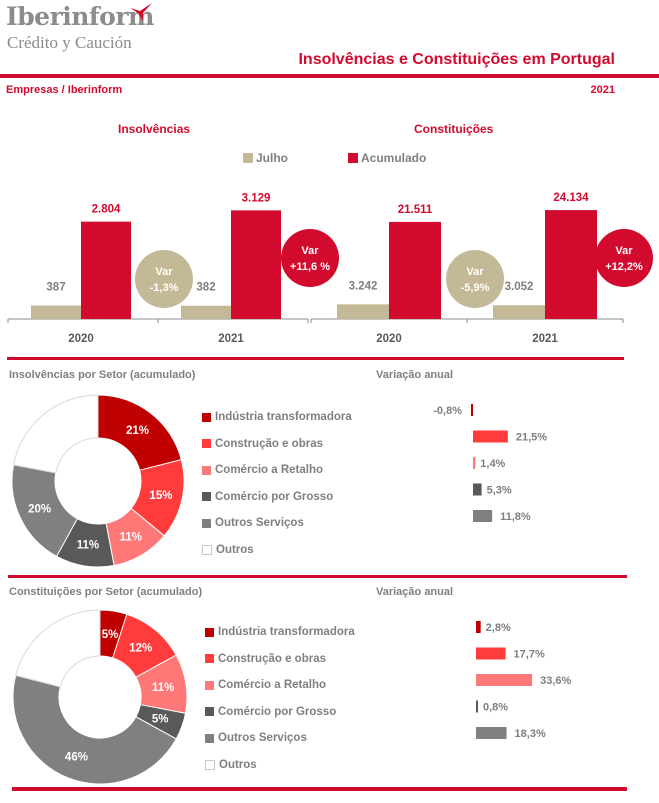 The width and height of the screenshot is (659, 803). Describe the element at coordinates (555, 681) in the screenshot. I see `variacao-label: 33,6%` at that location.